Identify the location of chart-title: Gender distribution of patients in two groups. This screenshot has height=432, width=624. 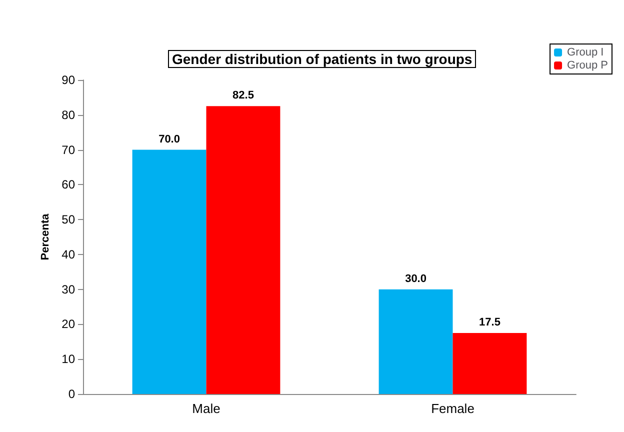
(322, 59).